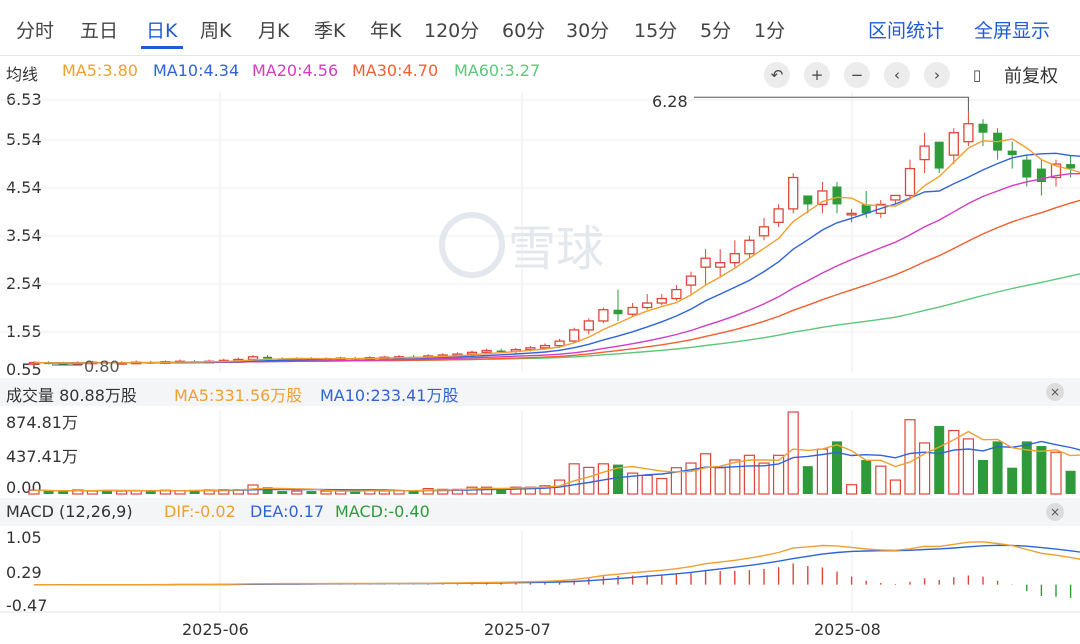 This screenshot has width=1080, height=644. Describe the element at coordinates (238, 395) in the screenshot. I see `volume-ma5: MA5:331.56万股` at that location.